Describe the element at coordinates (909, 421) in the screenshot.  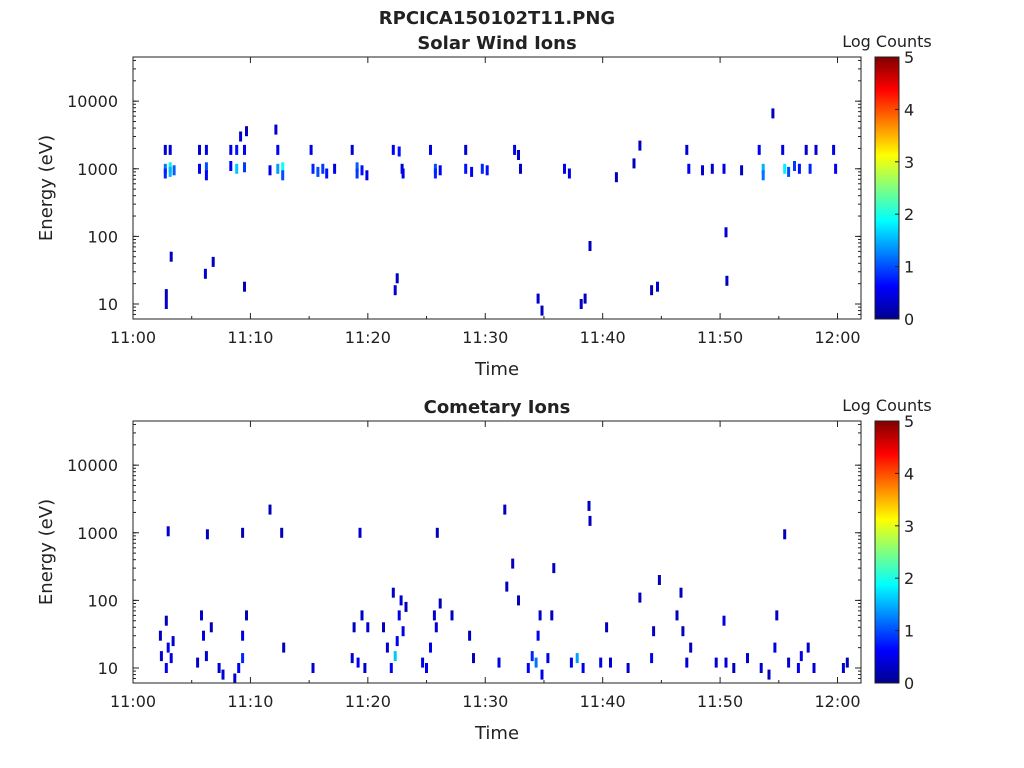
I see `colorbar-tick-label: 5` at that location.